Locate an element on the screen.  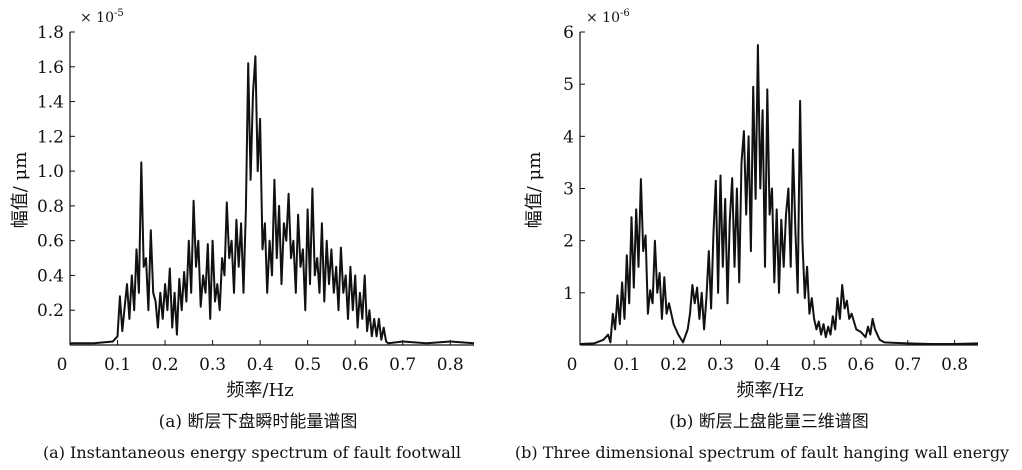
chartA-y-tick-label: 0.6 is located at coordinates (50, 242).